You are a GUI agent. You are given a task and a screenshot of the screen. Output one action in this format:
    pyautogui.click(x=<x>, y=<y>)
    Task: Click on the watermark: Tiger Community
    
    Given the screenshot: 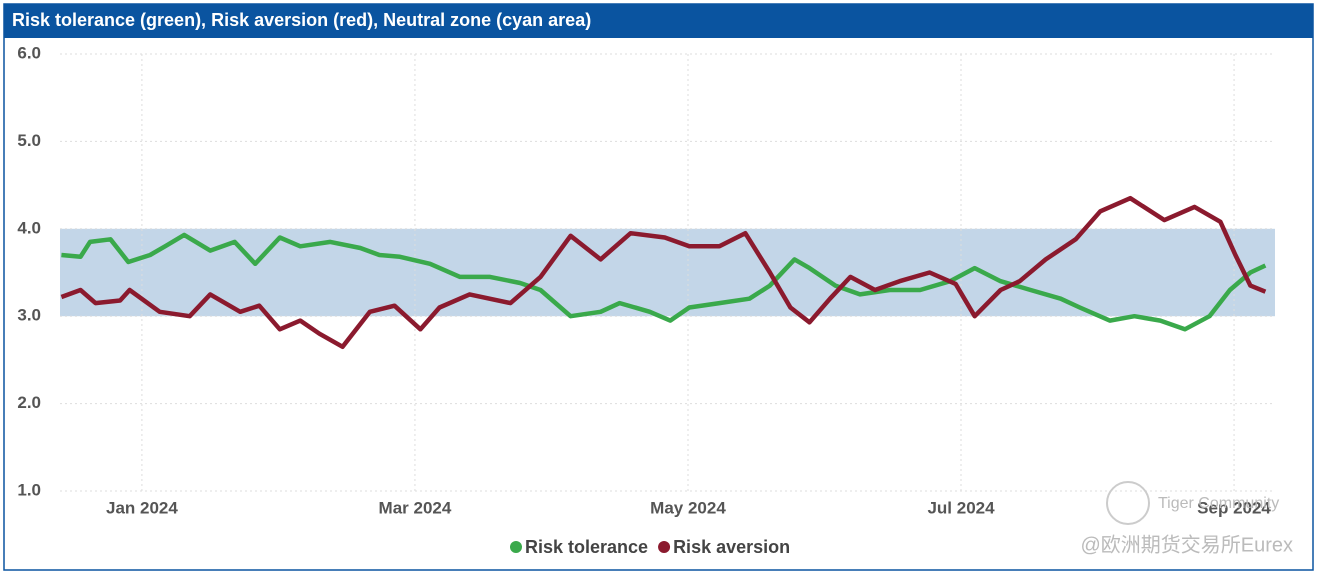 What is the action you would take?
    pyautogui.click(x=1218, y=503)
    